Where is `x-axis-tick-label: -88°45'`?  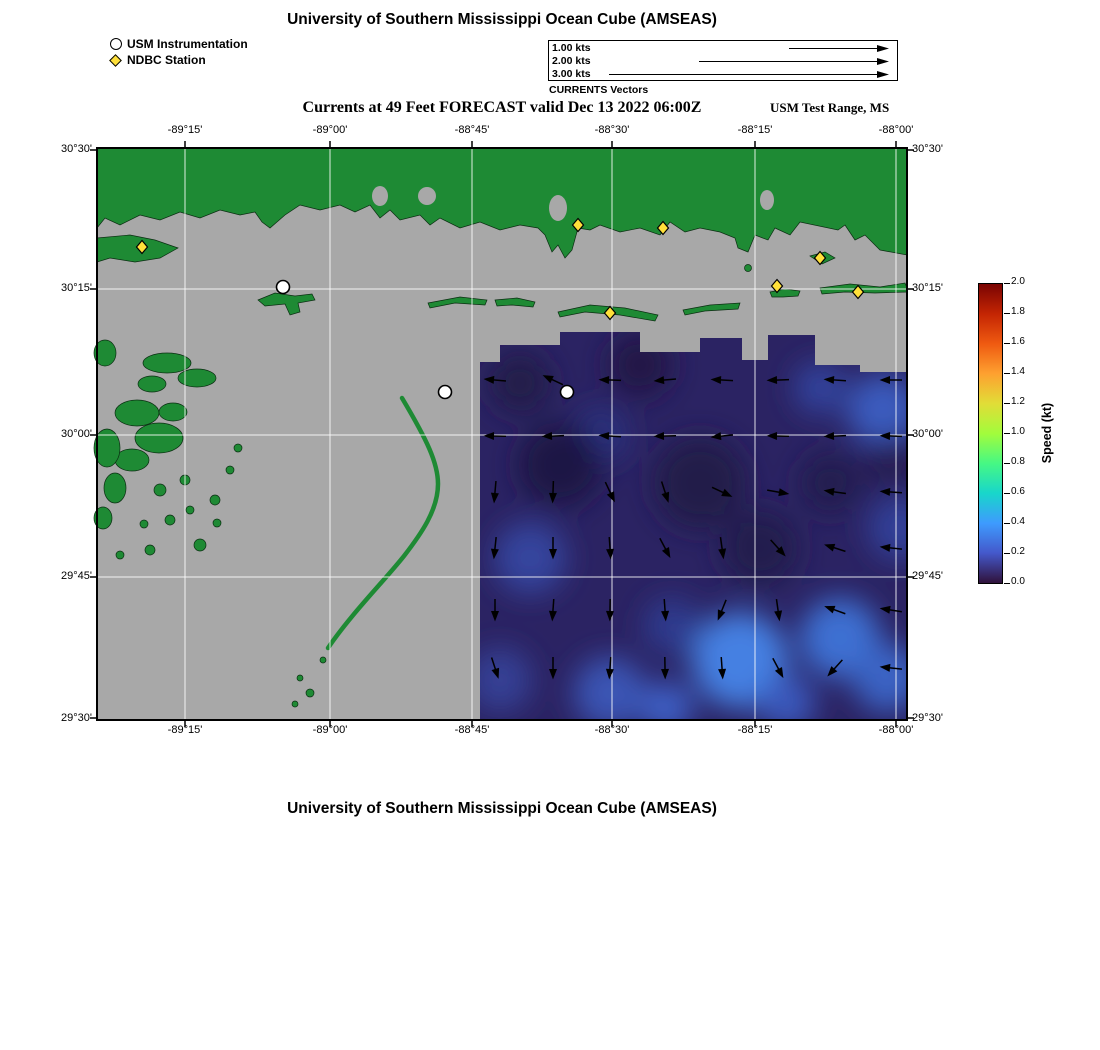
x-axis-tick-label: -88°45' is located at coordinates (472, 130).